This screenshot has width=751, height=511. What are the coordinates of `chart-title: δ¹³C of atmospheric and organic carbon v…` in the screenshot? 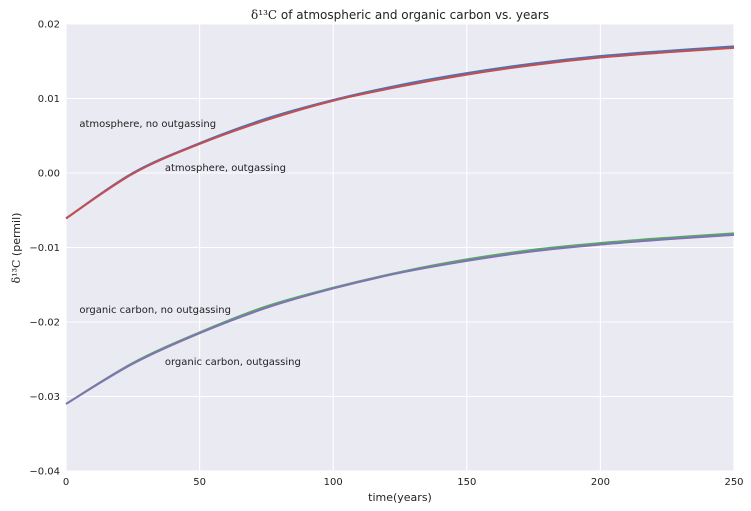 It's located at (400, 15).